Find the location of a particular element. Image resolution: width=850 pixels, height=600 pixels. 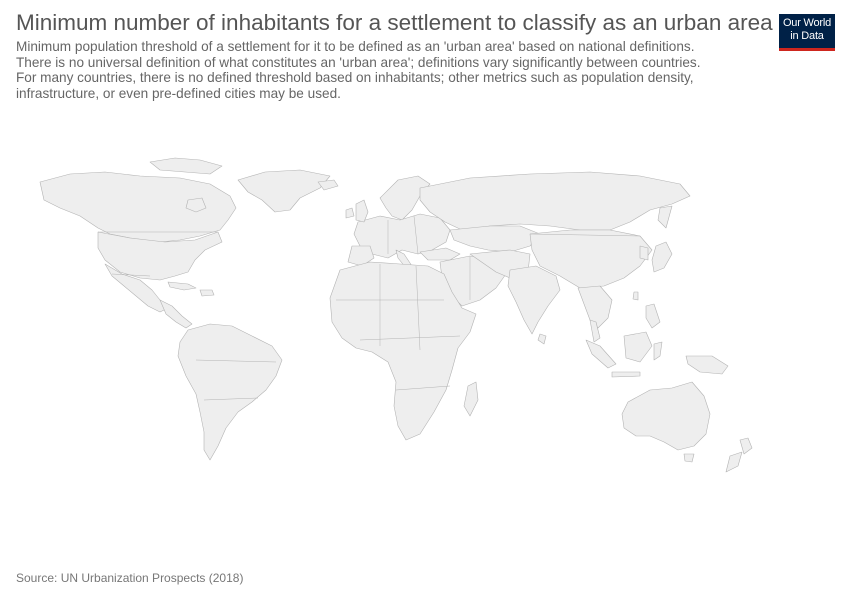

south-america is located at coordinates (230, 392).